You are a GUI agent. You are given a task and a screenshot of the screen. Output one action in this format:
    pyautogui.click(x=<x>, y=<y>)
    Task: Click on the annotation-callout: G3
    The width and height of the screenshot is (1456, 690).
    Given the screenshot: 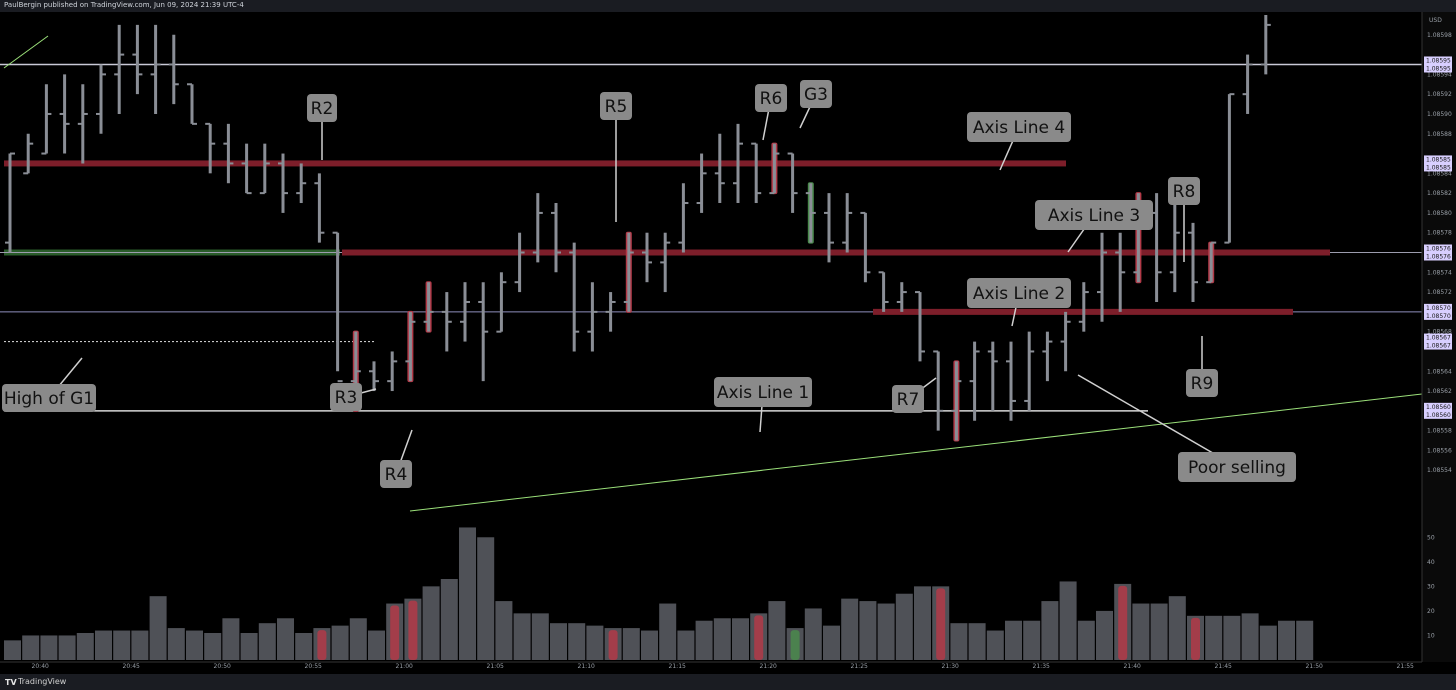 What is the action you would take?
    pyautogui.click(x=815, y=104)
    